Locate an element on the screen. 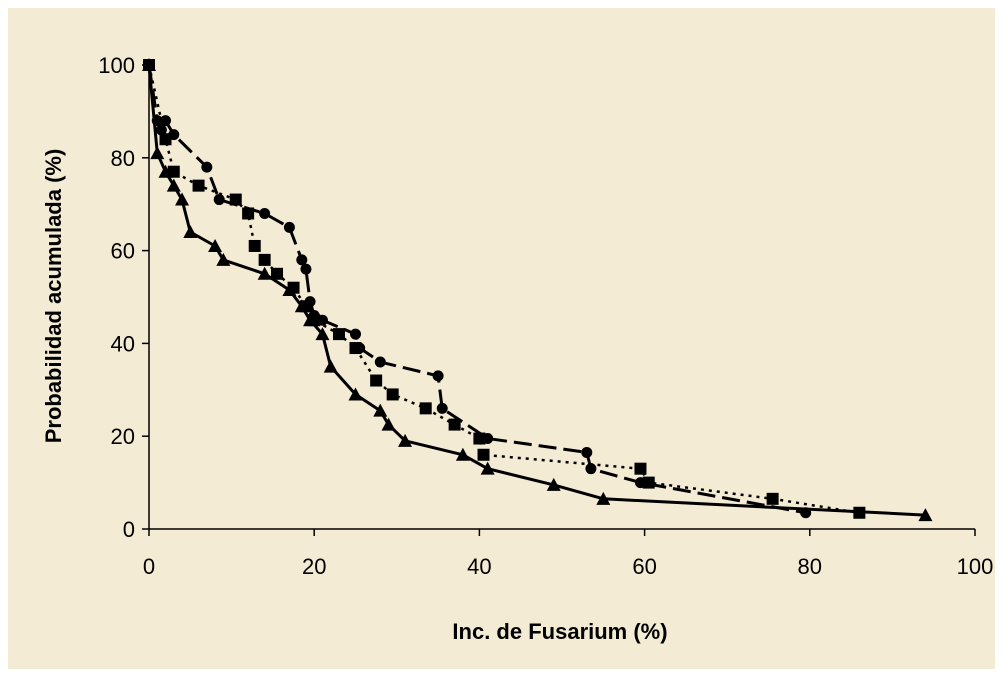 The height and width of the screenshot is (678, 1004). x-tick-label: 20 is located at coordinates (314, 566).